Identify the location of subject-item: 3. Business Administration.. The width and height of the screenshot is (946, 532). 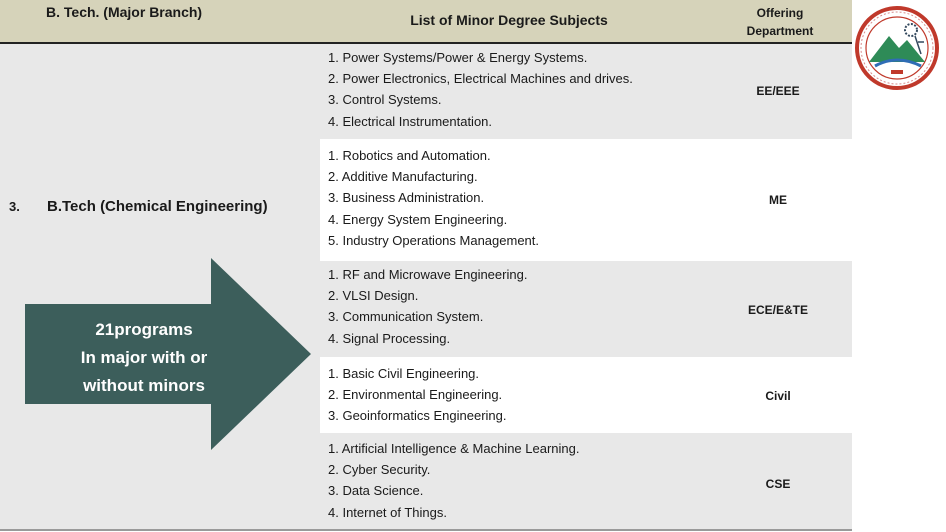
(406, 198).